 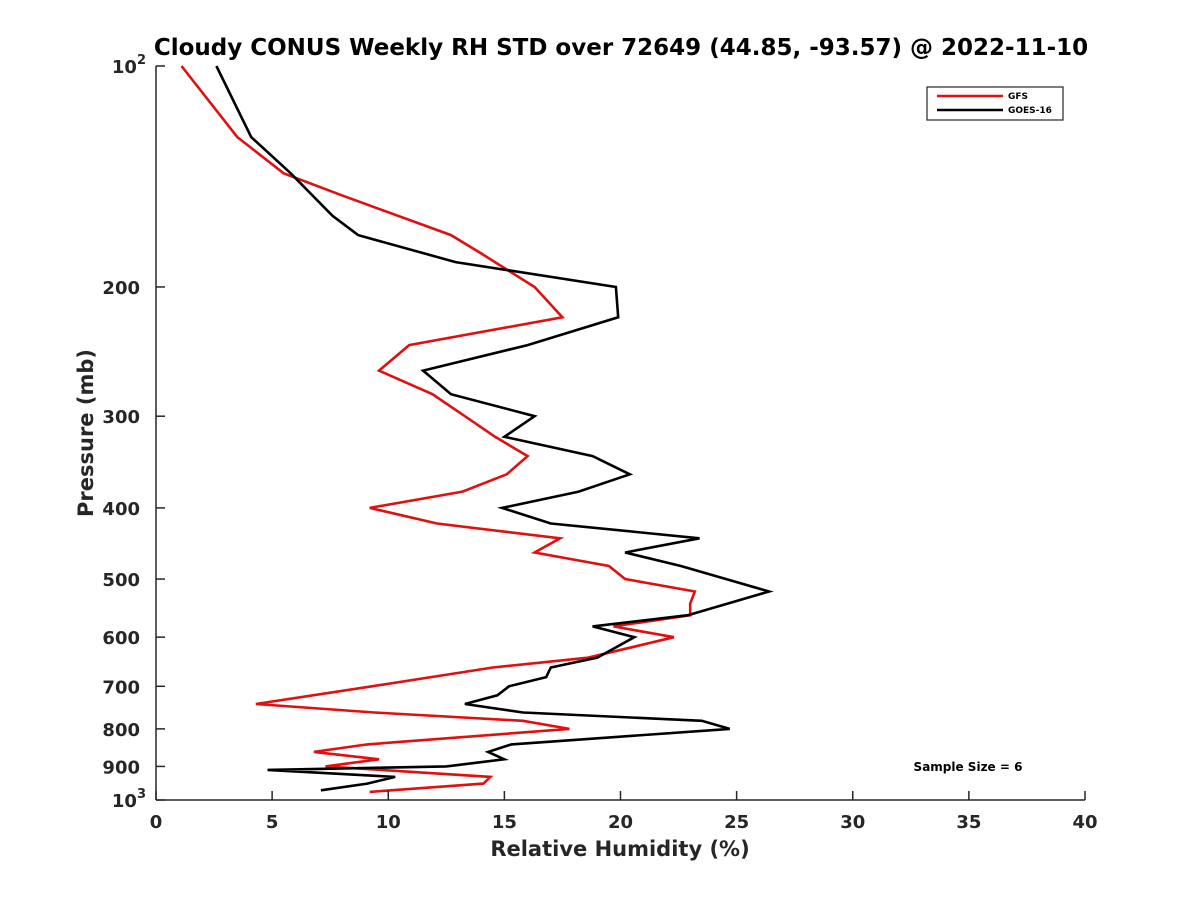 I want to click on x-tick-label: 0, so click(x=156, y=822).